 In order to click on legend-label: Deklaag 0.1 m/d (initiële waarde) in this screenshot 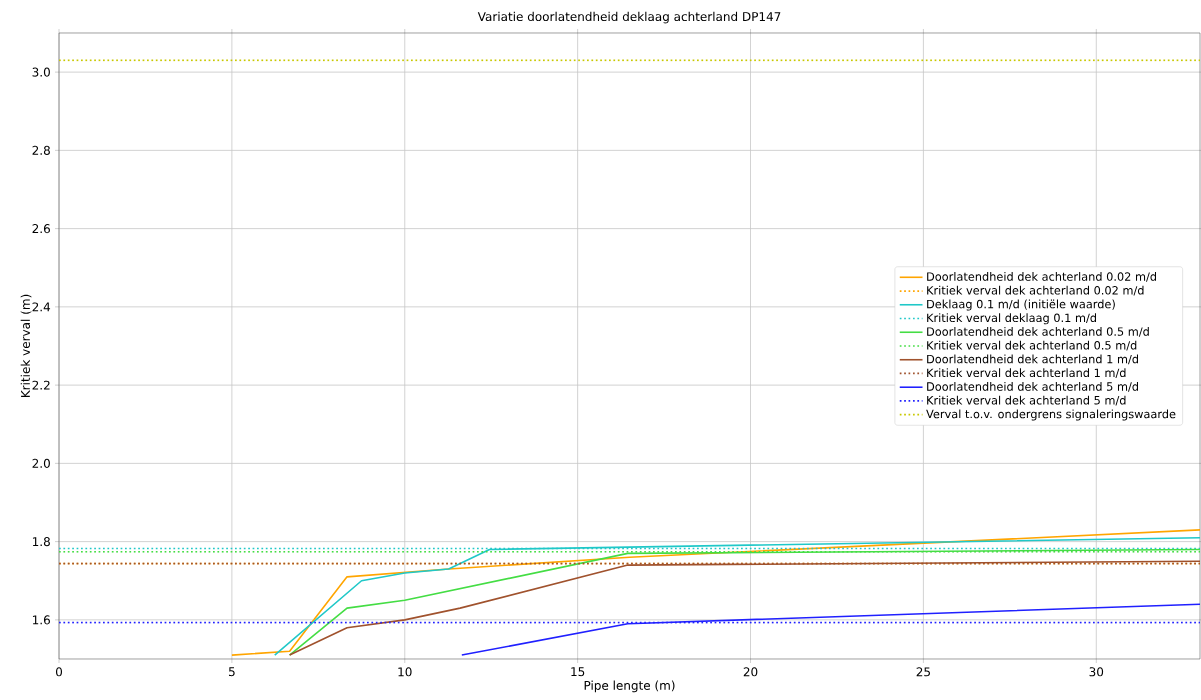, I will do `click(1021, 305)`.